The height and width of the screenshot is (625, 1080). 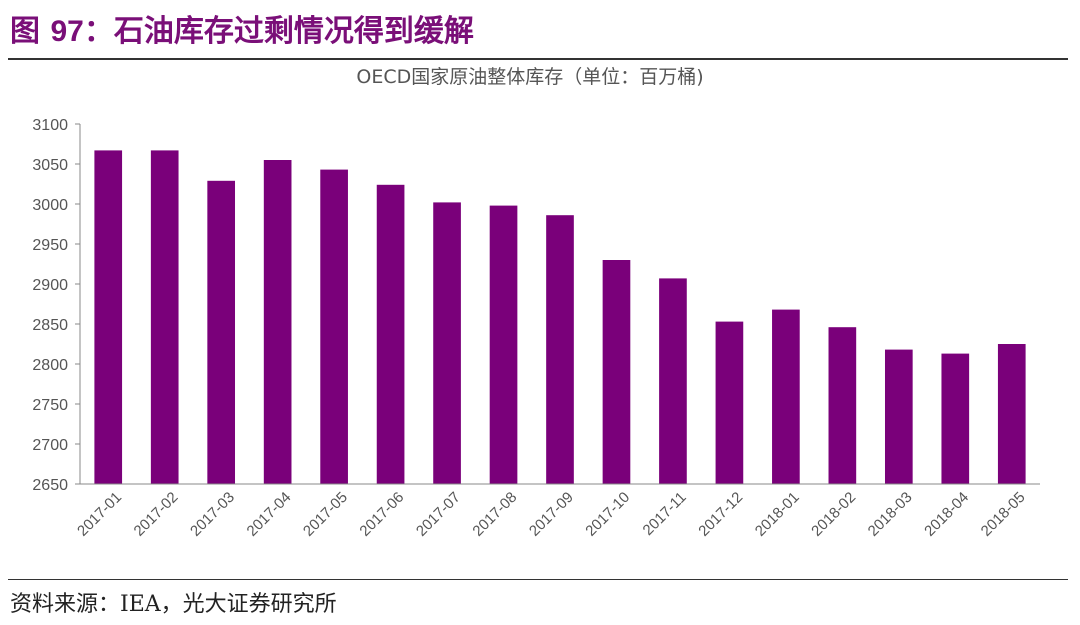 What do you see at coordinates (777, 514) in the screenshot?
I see `x-tick-label: 2018-01` at bounding box center [777, 514].